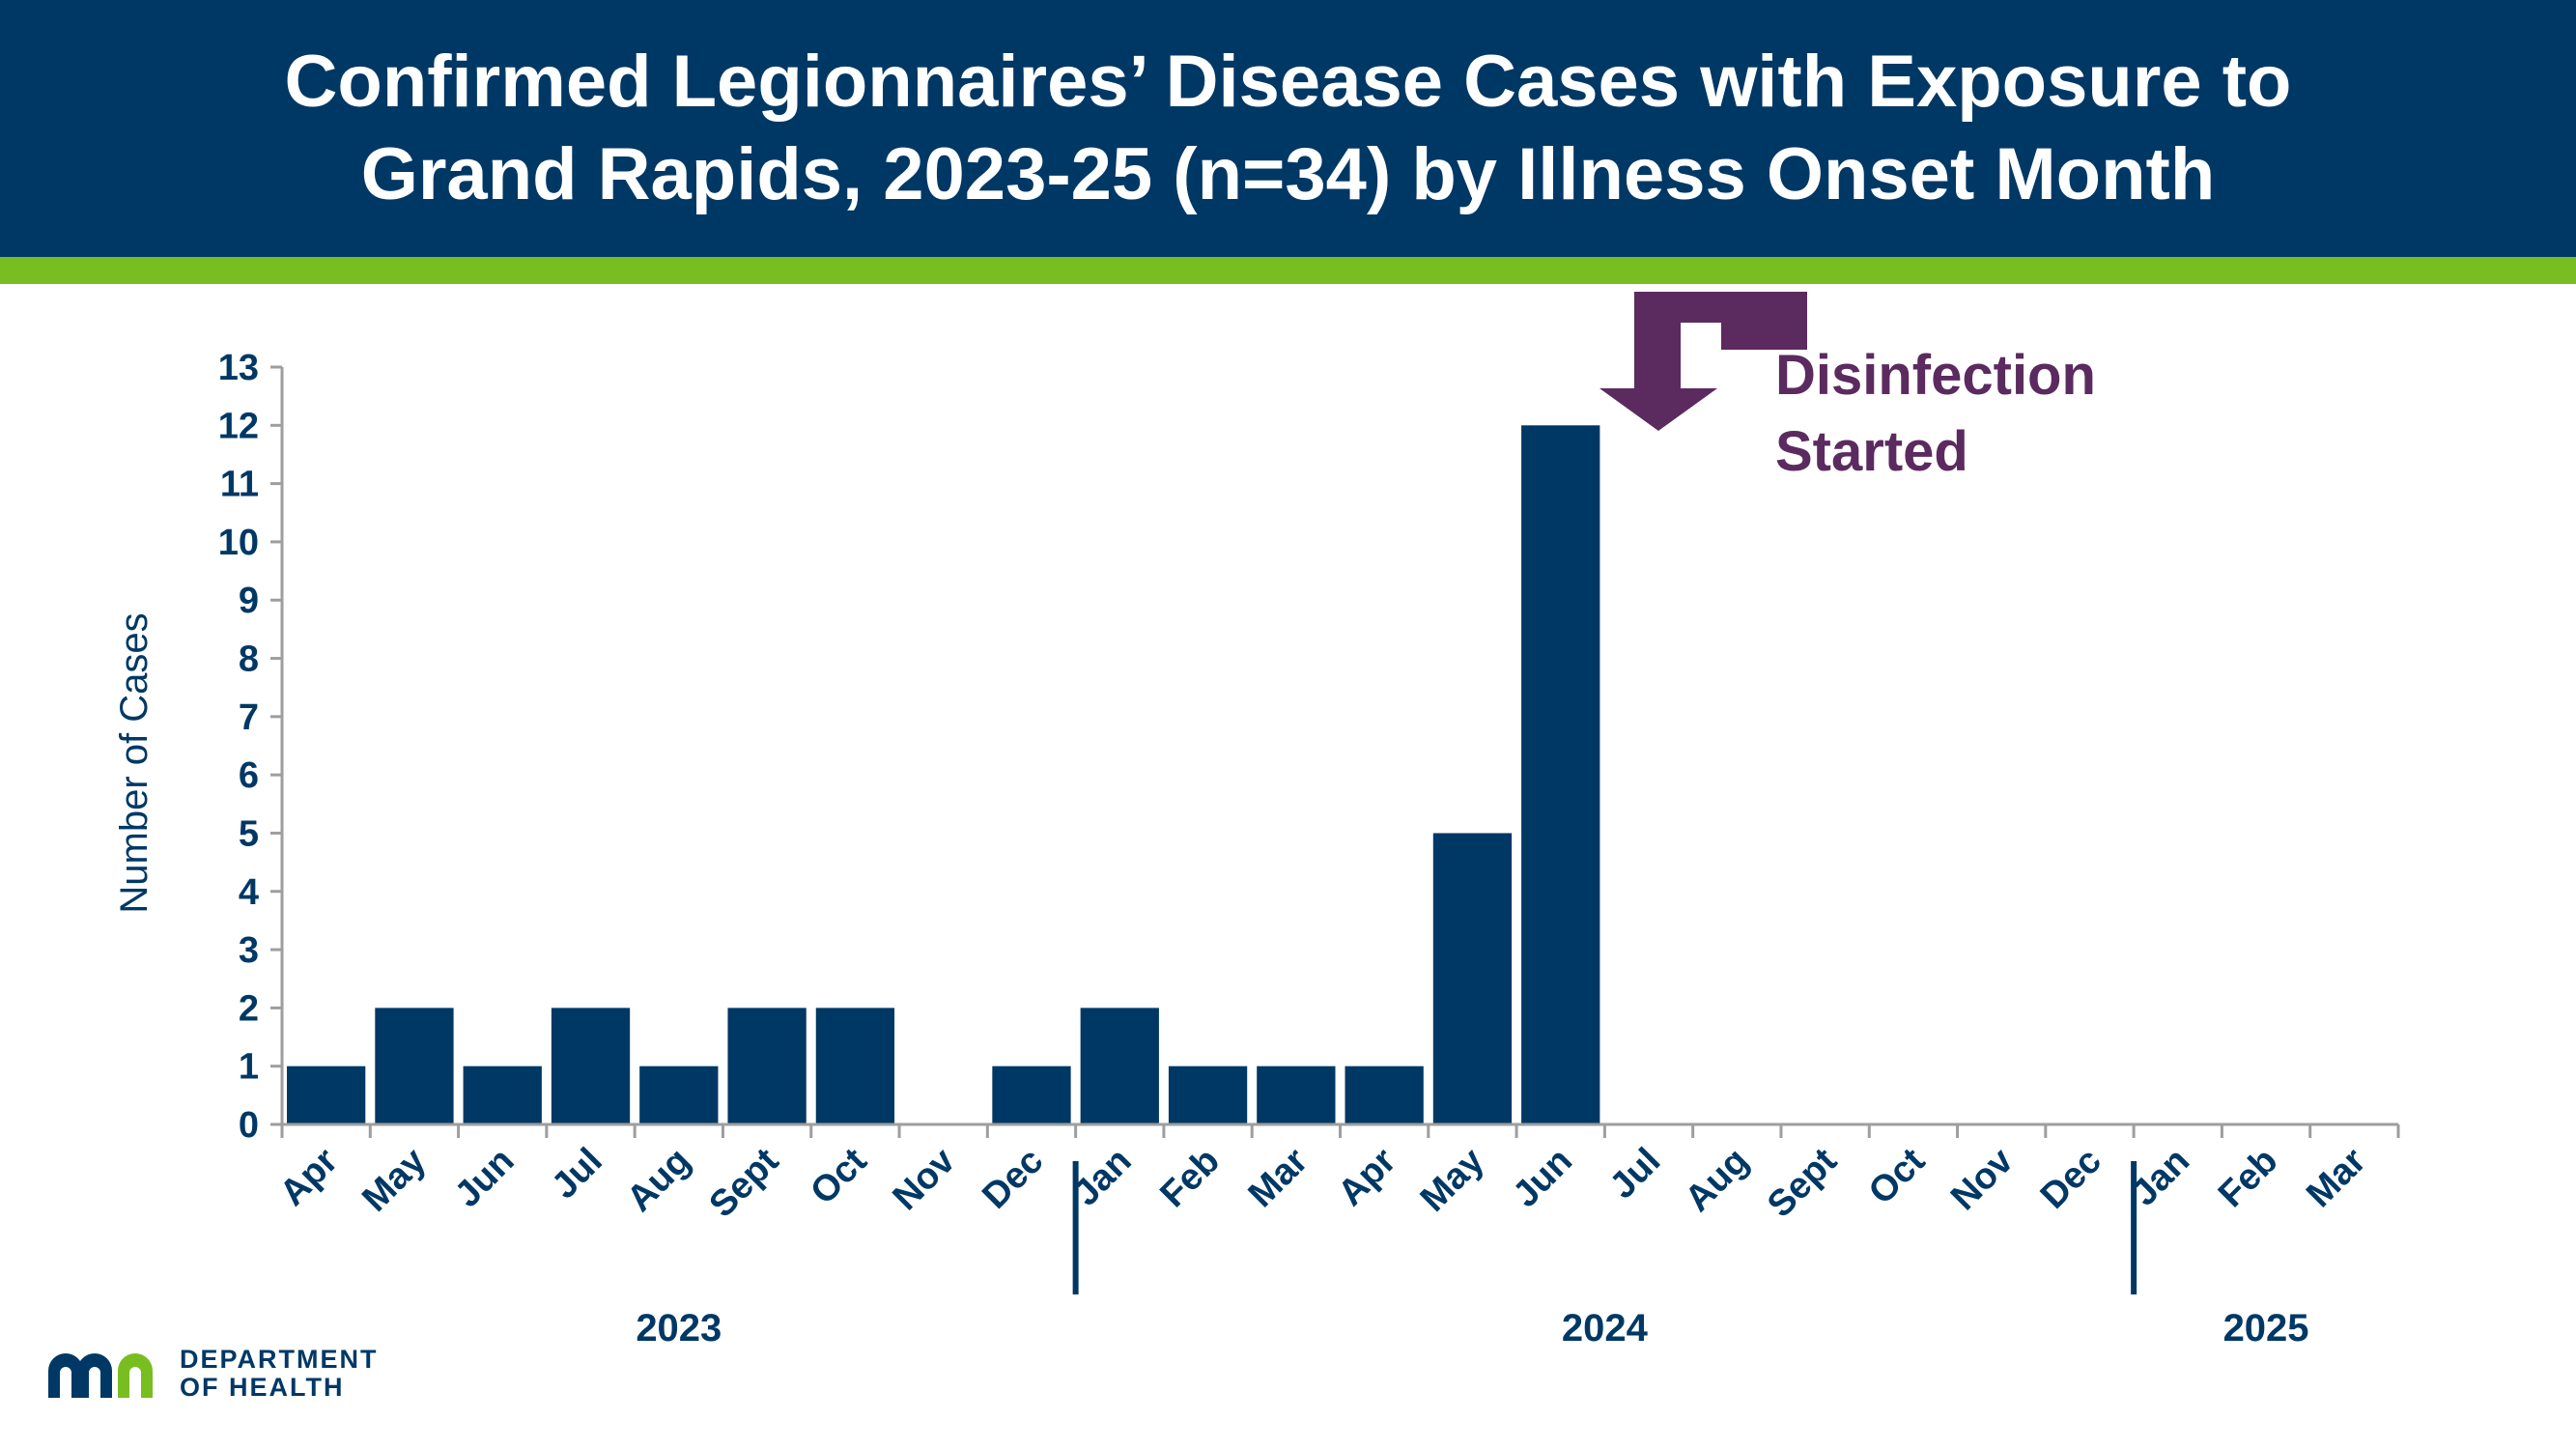 This screenshot has height=1449, width=2576. What do you see at coordinates (134, 762) in the screenshot?
I see `y-axis-title: Number of Cases` at bounding box center [134, 762].